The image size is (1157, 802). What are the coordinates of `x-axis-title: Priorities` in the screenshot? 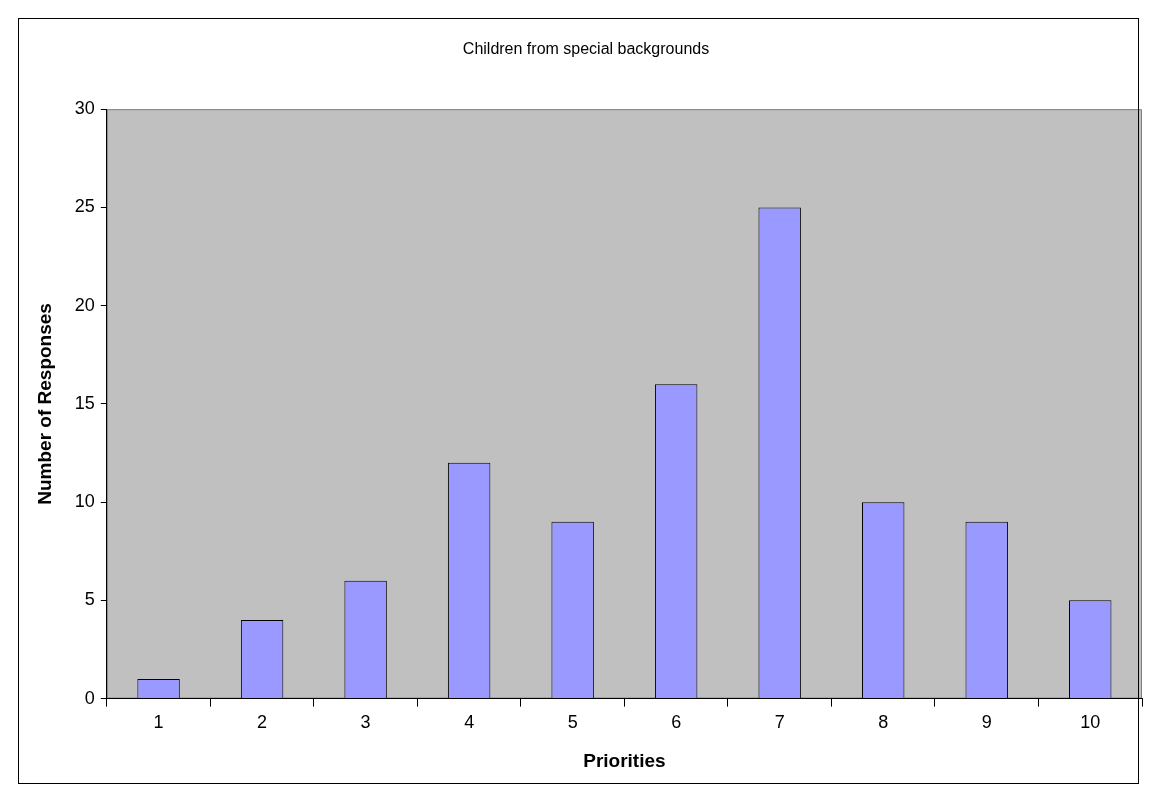 It's located at (624, 760).